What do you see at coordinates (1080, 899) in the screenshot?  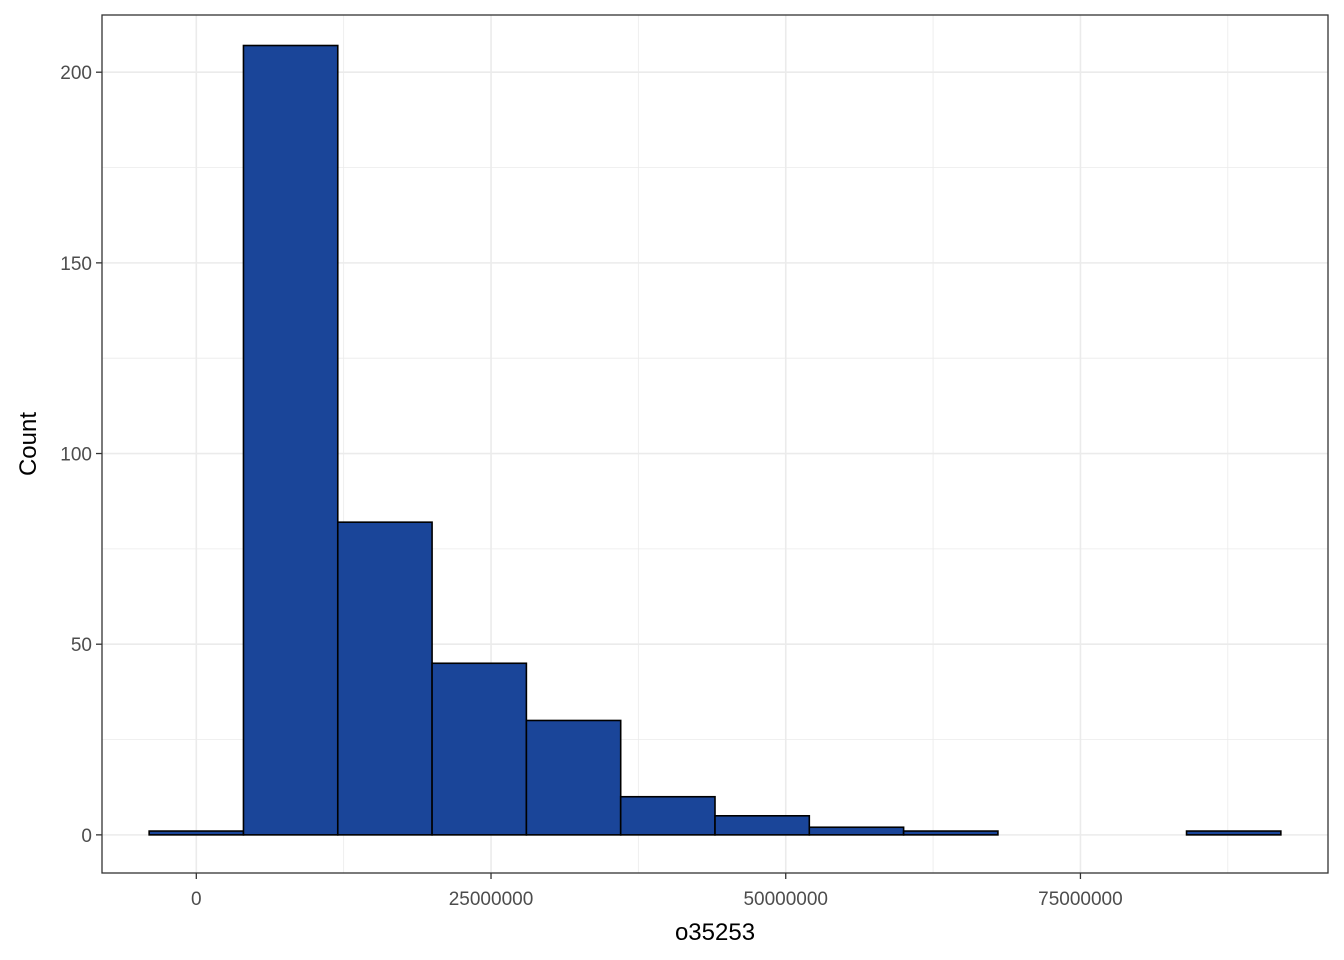 I see `x-tick-label: 75000000` at bounding box center [1080, 899].